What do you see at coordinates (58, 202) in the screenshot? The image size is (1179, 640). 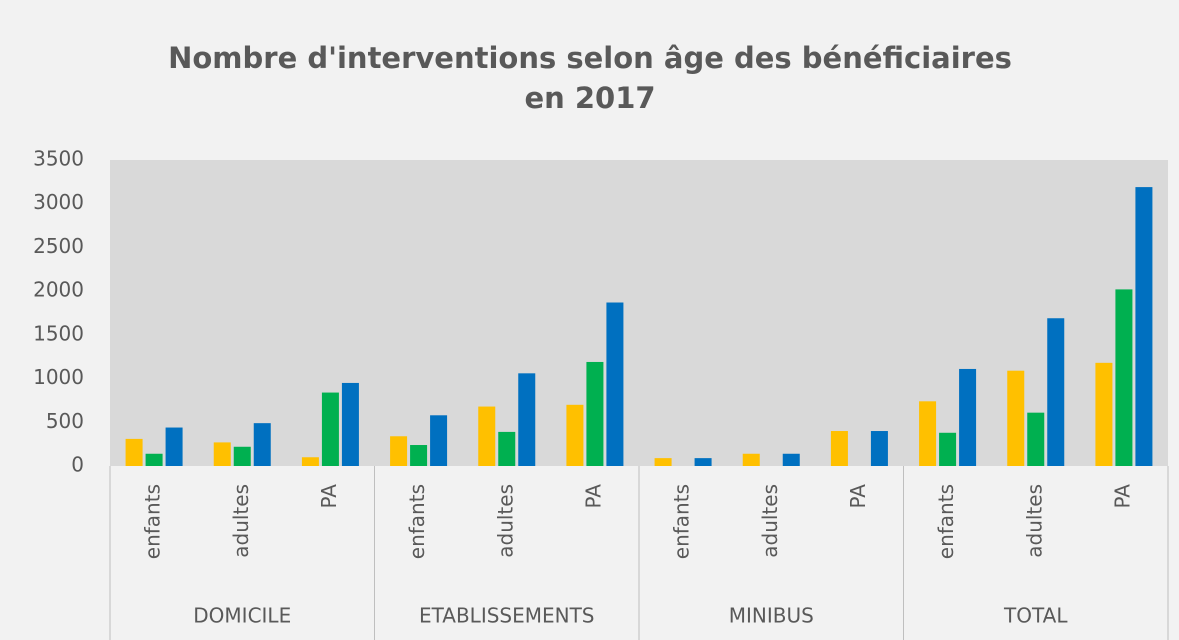 I see `y-tick-label: 3000` at bounding box center [58, 202].